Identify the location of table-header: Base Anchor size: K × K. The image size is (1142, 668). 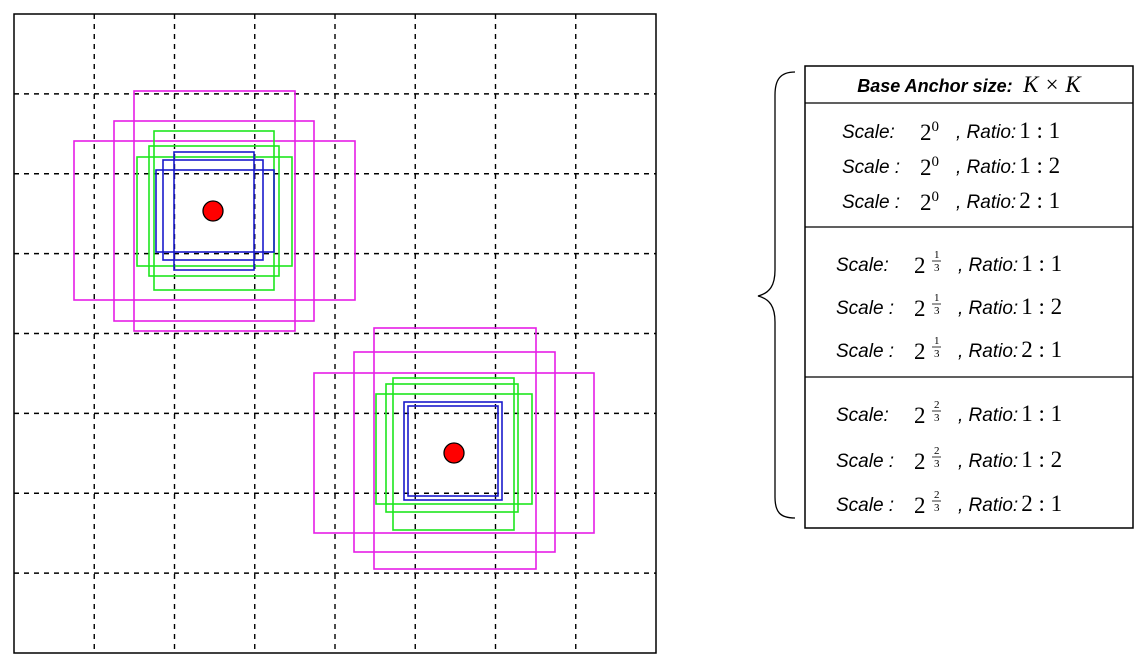
(969, 84).